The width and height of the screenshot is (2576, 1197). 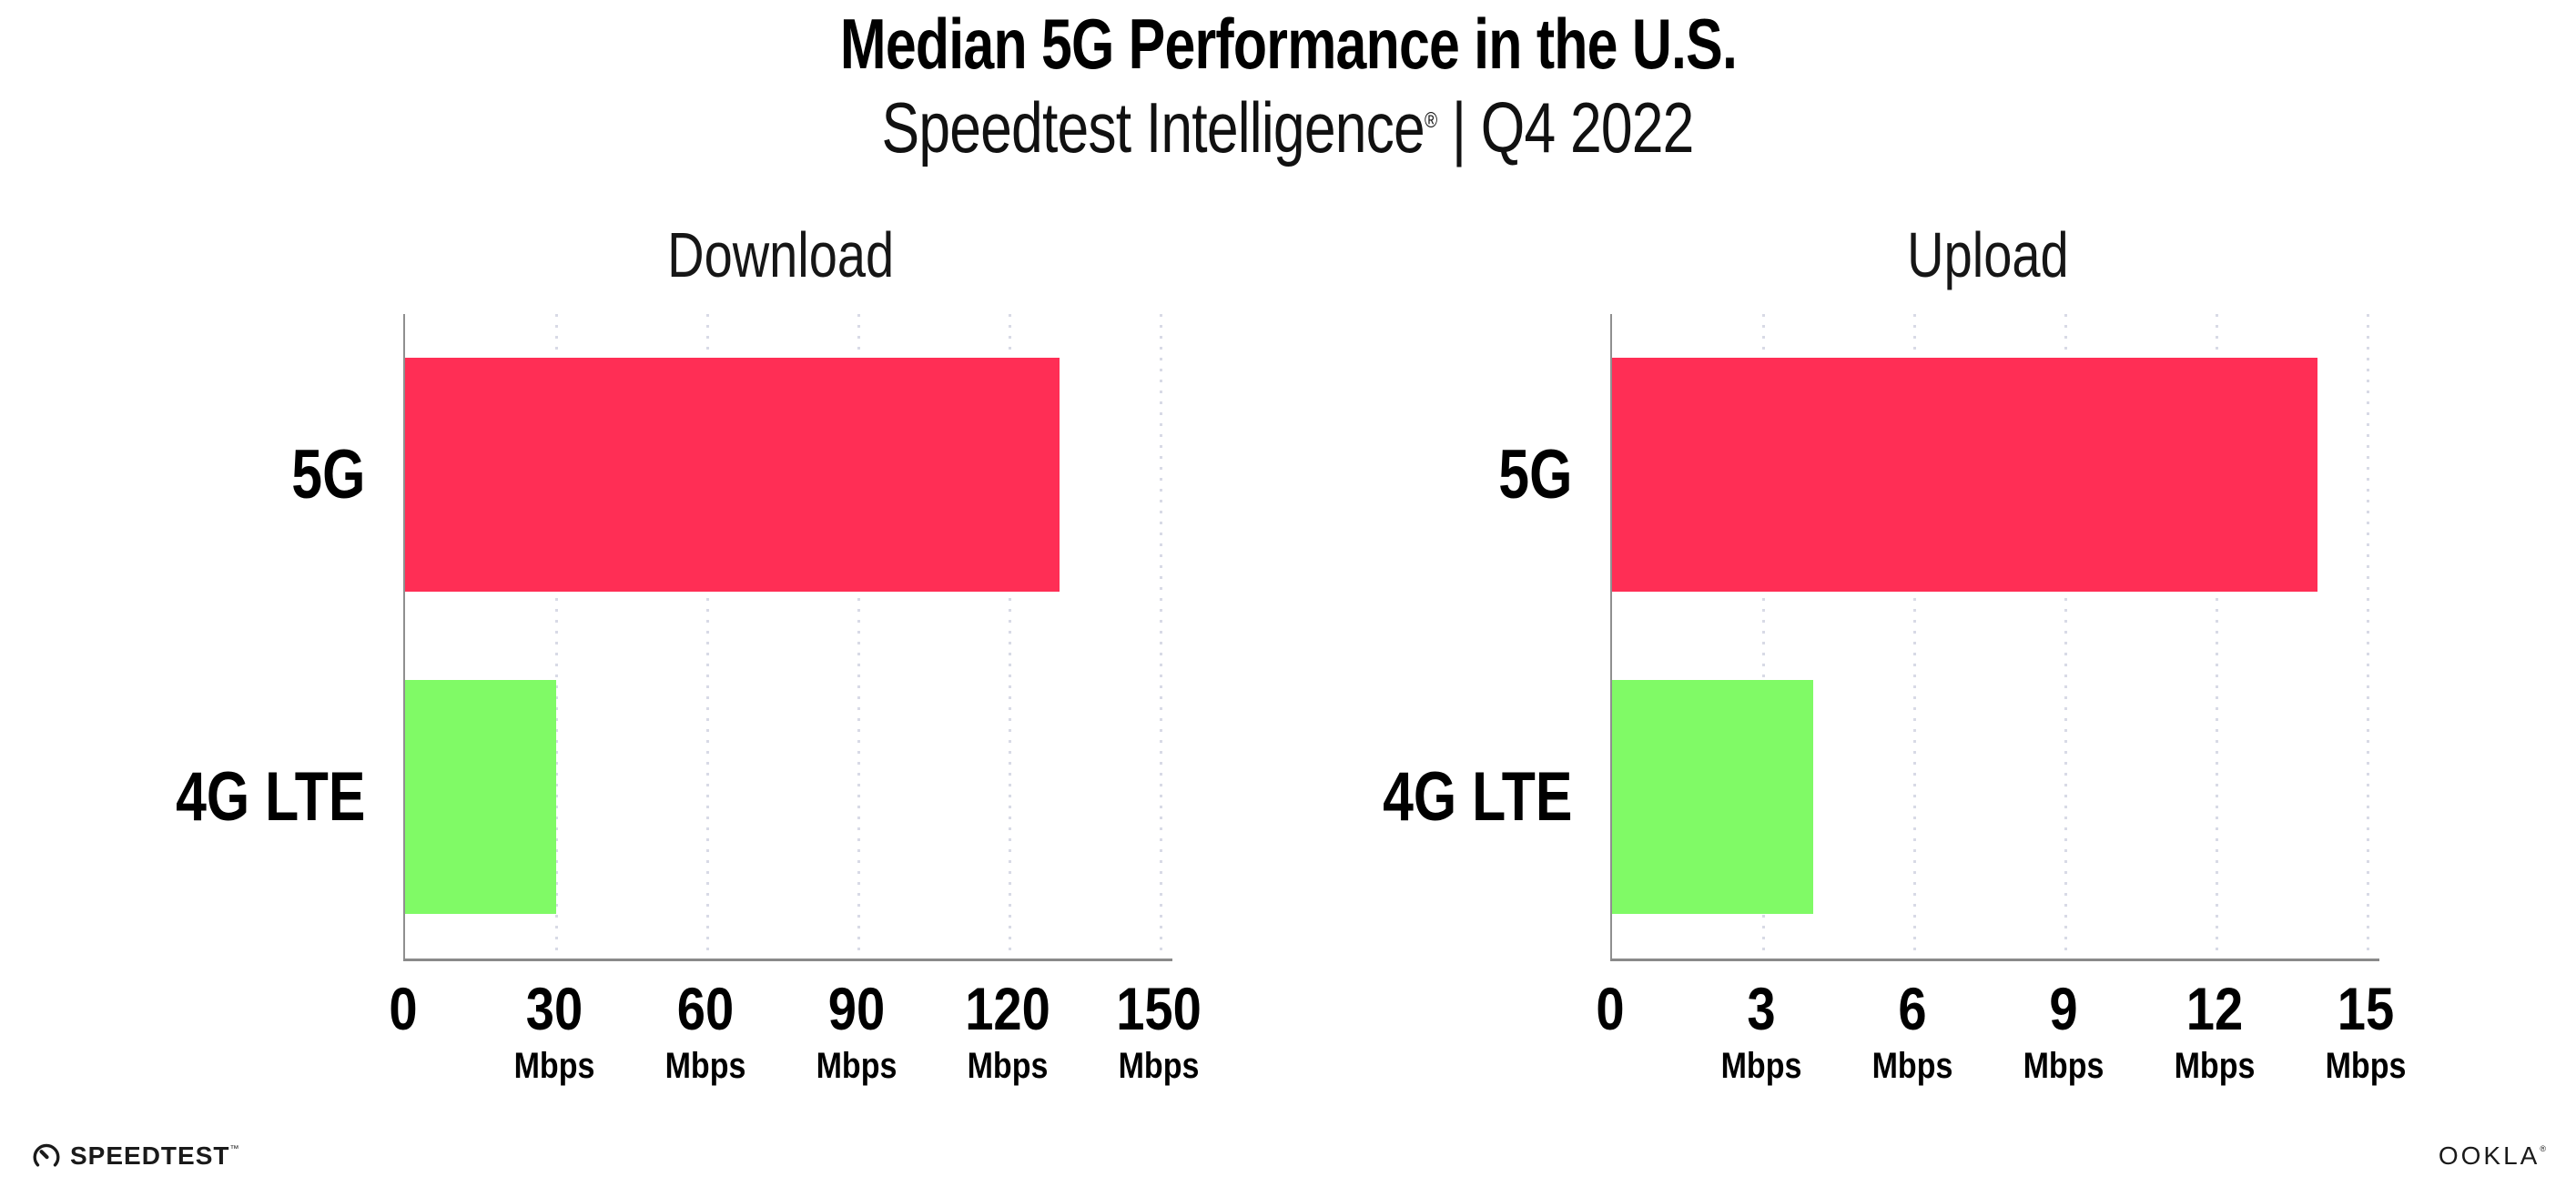 I want to click on x-tick-value: 120, so click(x=1007, y=1008).